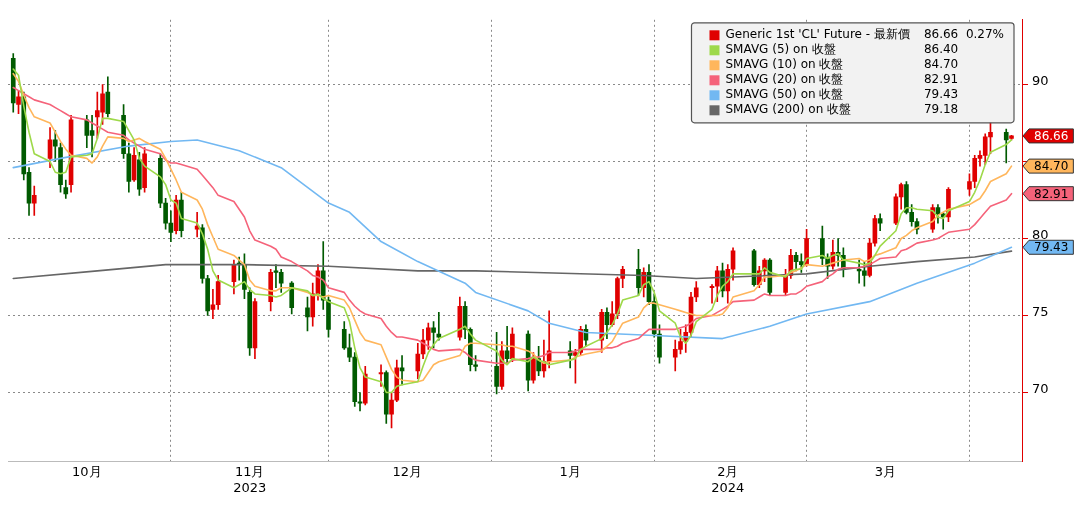 Image resolution: width=1090 pixels, height=509 pixels. What do you see at coordinates (941, 109) in the screenshot?
I see `annotation: 79.18` at bounding box center [941, 109].